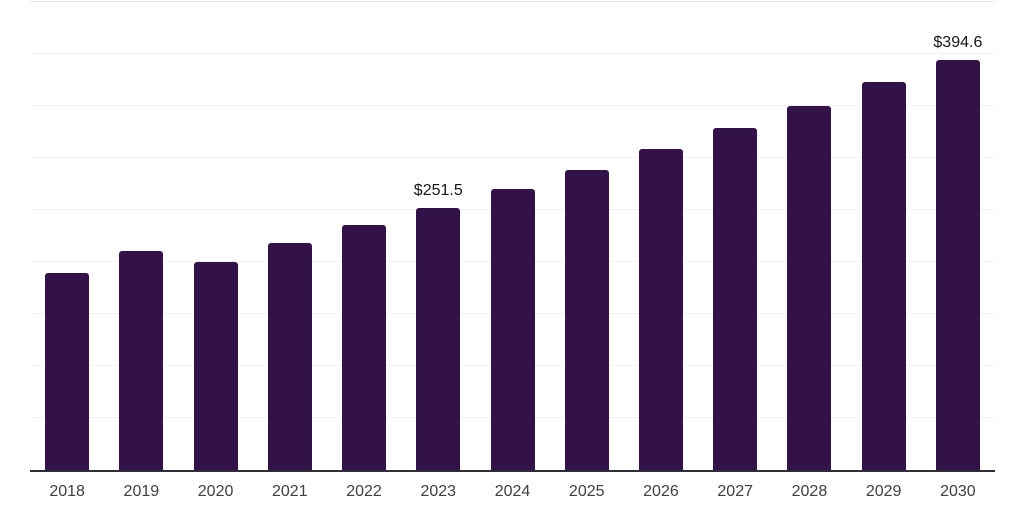 The width and height of the screenshot is (1024, 512). I want to click on data-label-2023: $251.5, so click(438, 191).